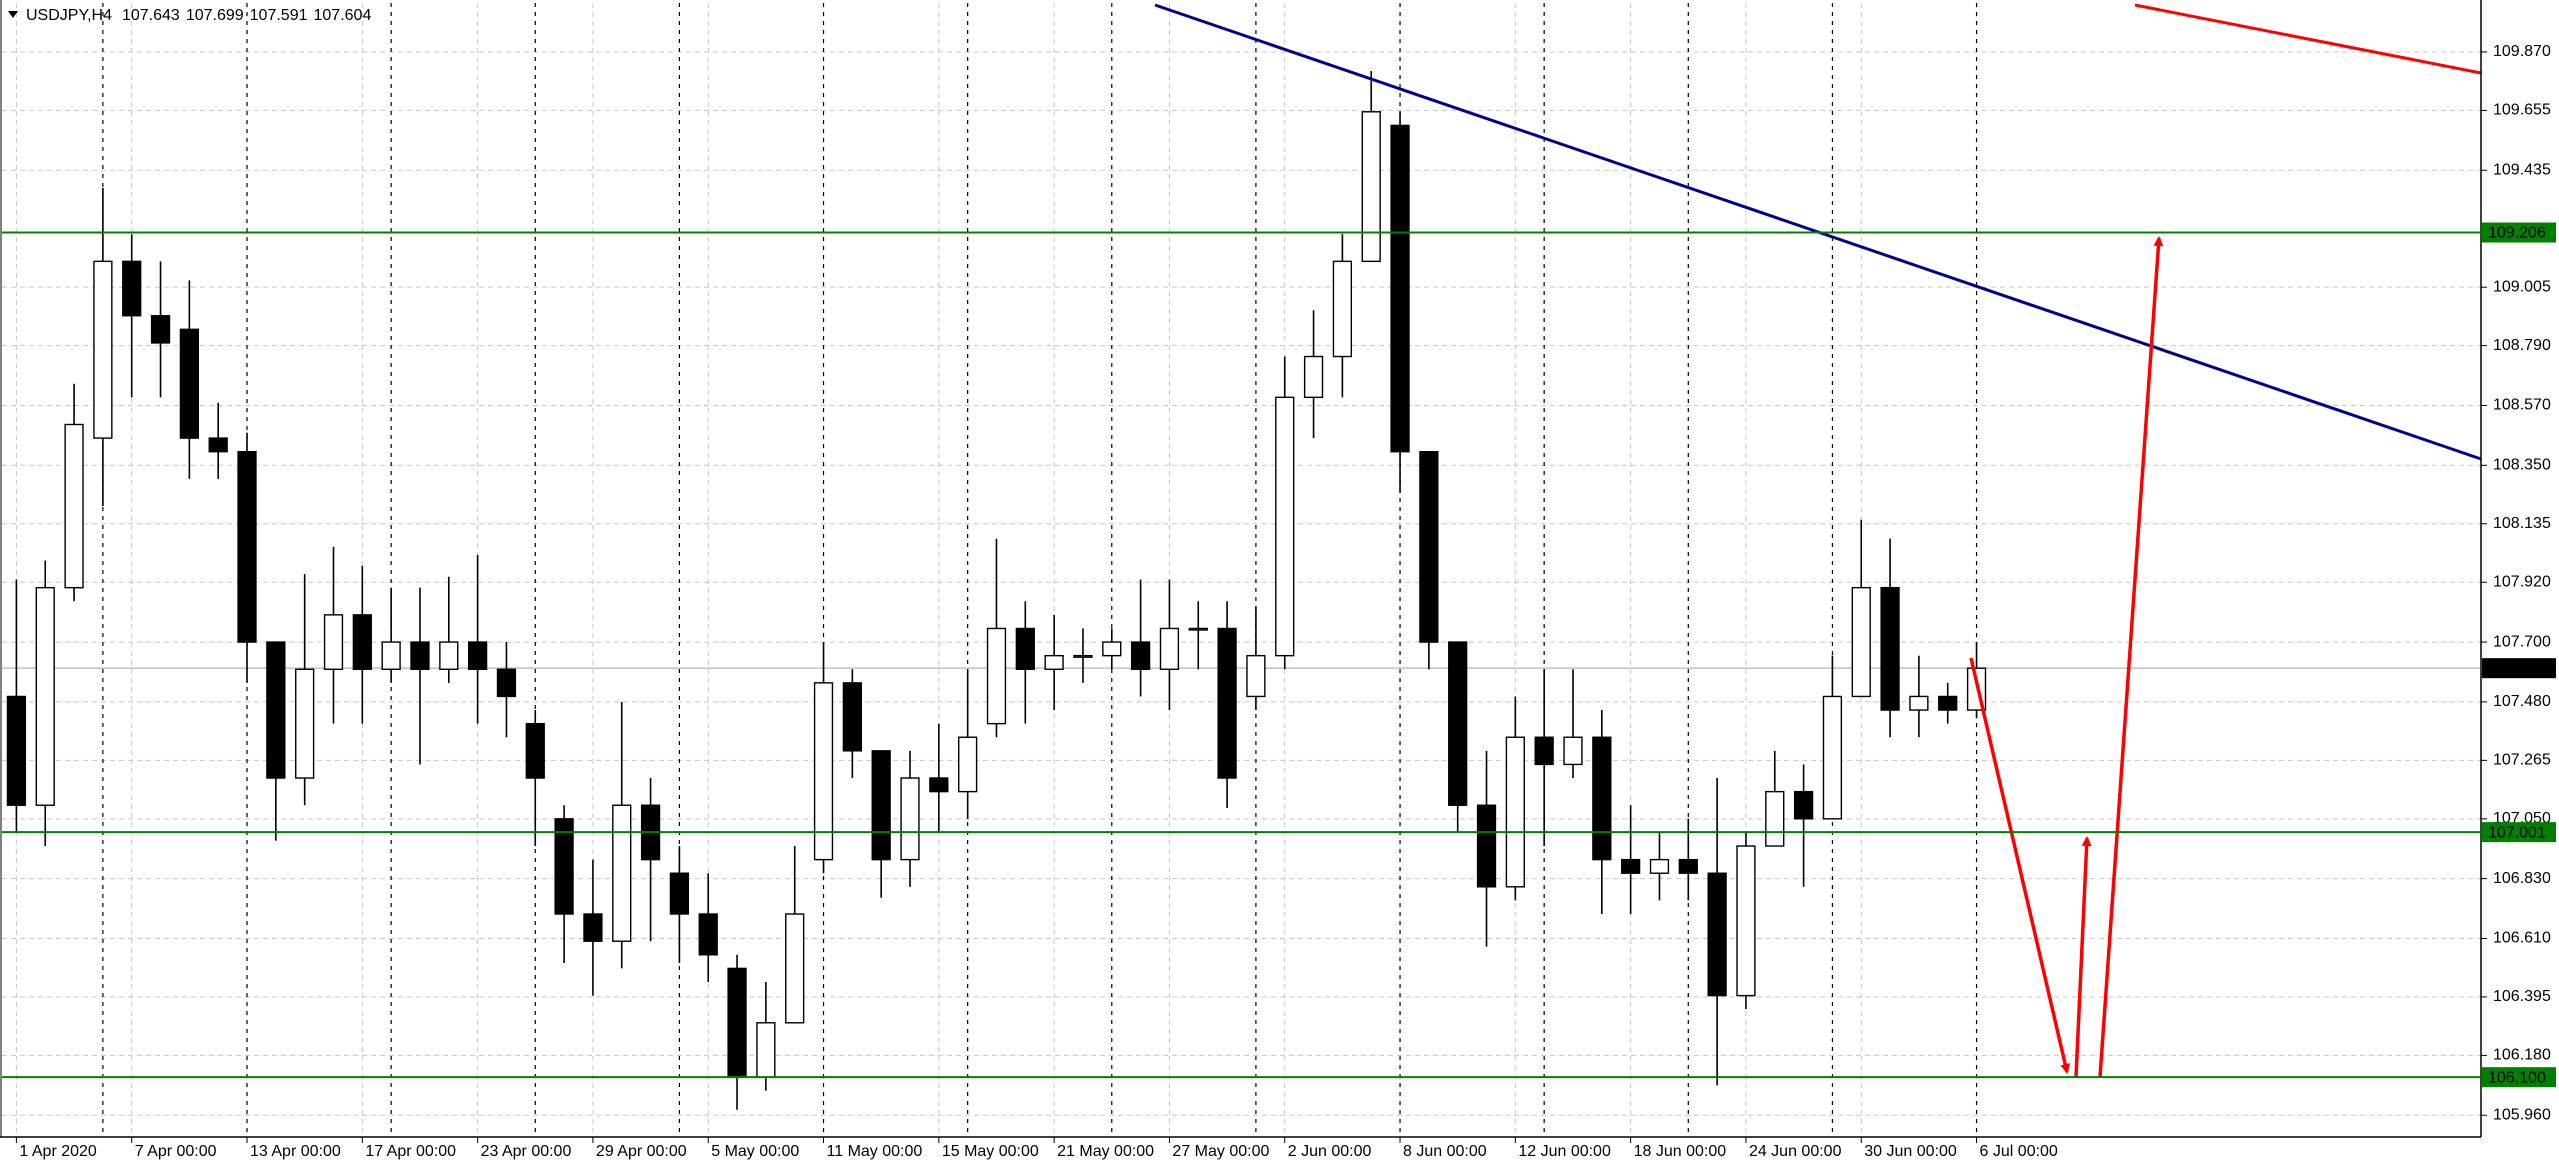 The height and width of the screenshot is (1163, 2559). I want to click on level-label: 107.001, so click(2517, 832).